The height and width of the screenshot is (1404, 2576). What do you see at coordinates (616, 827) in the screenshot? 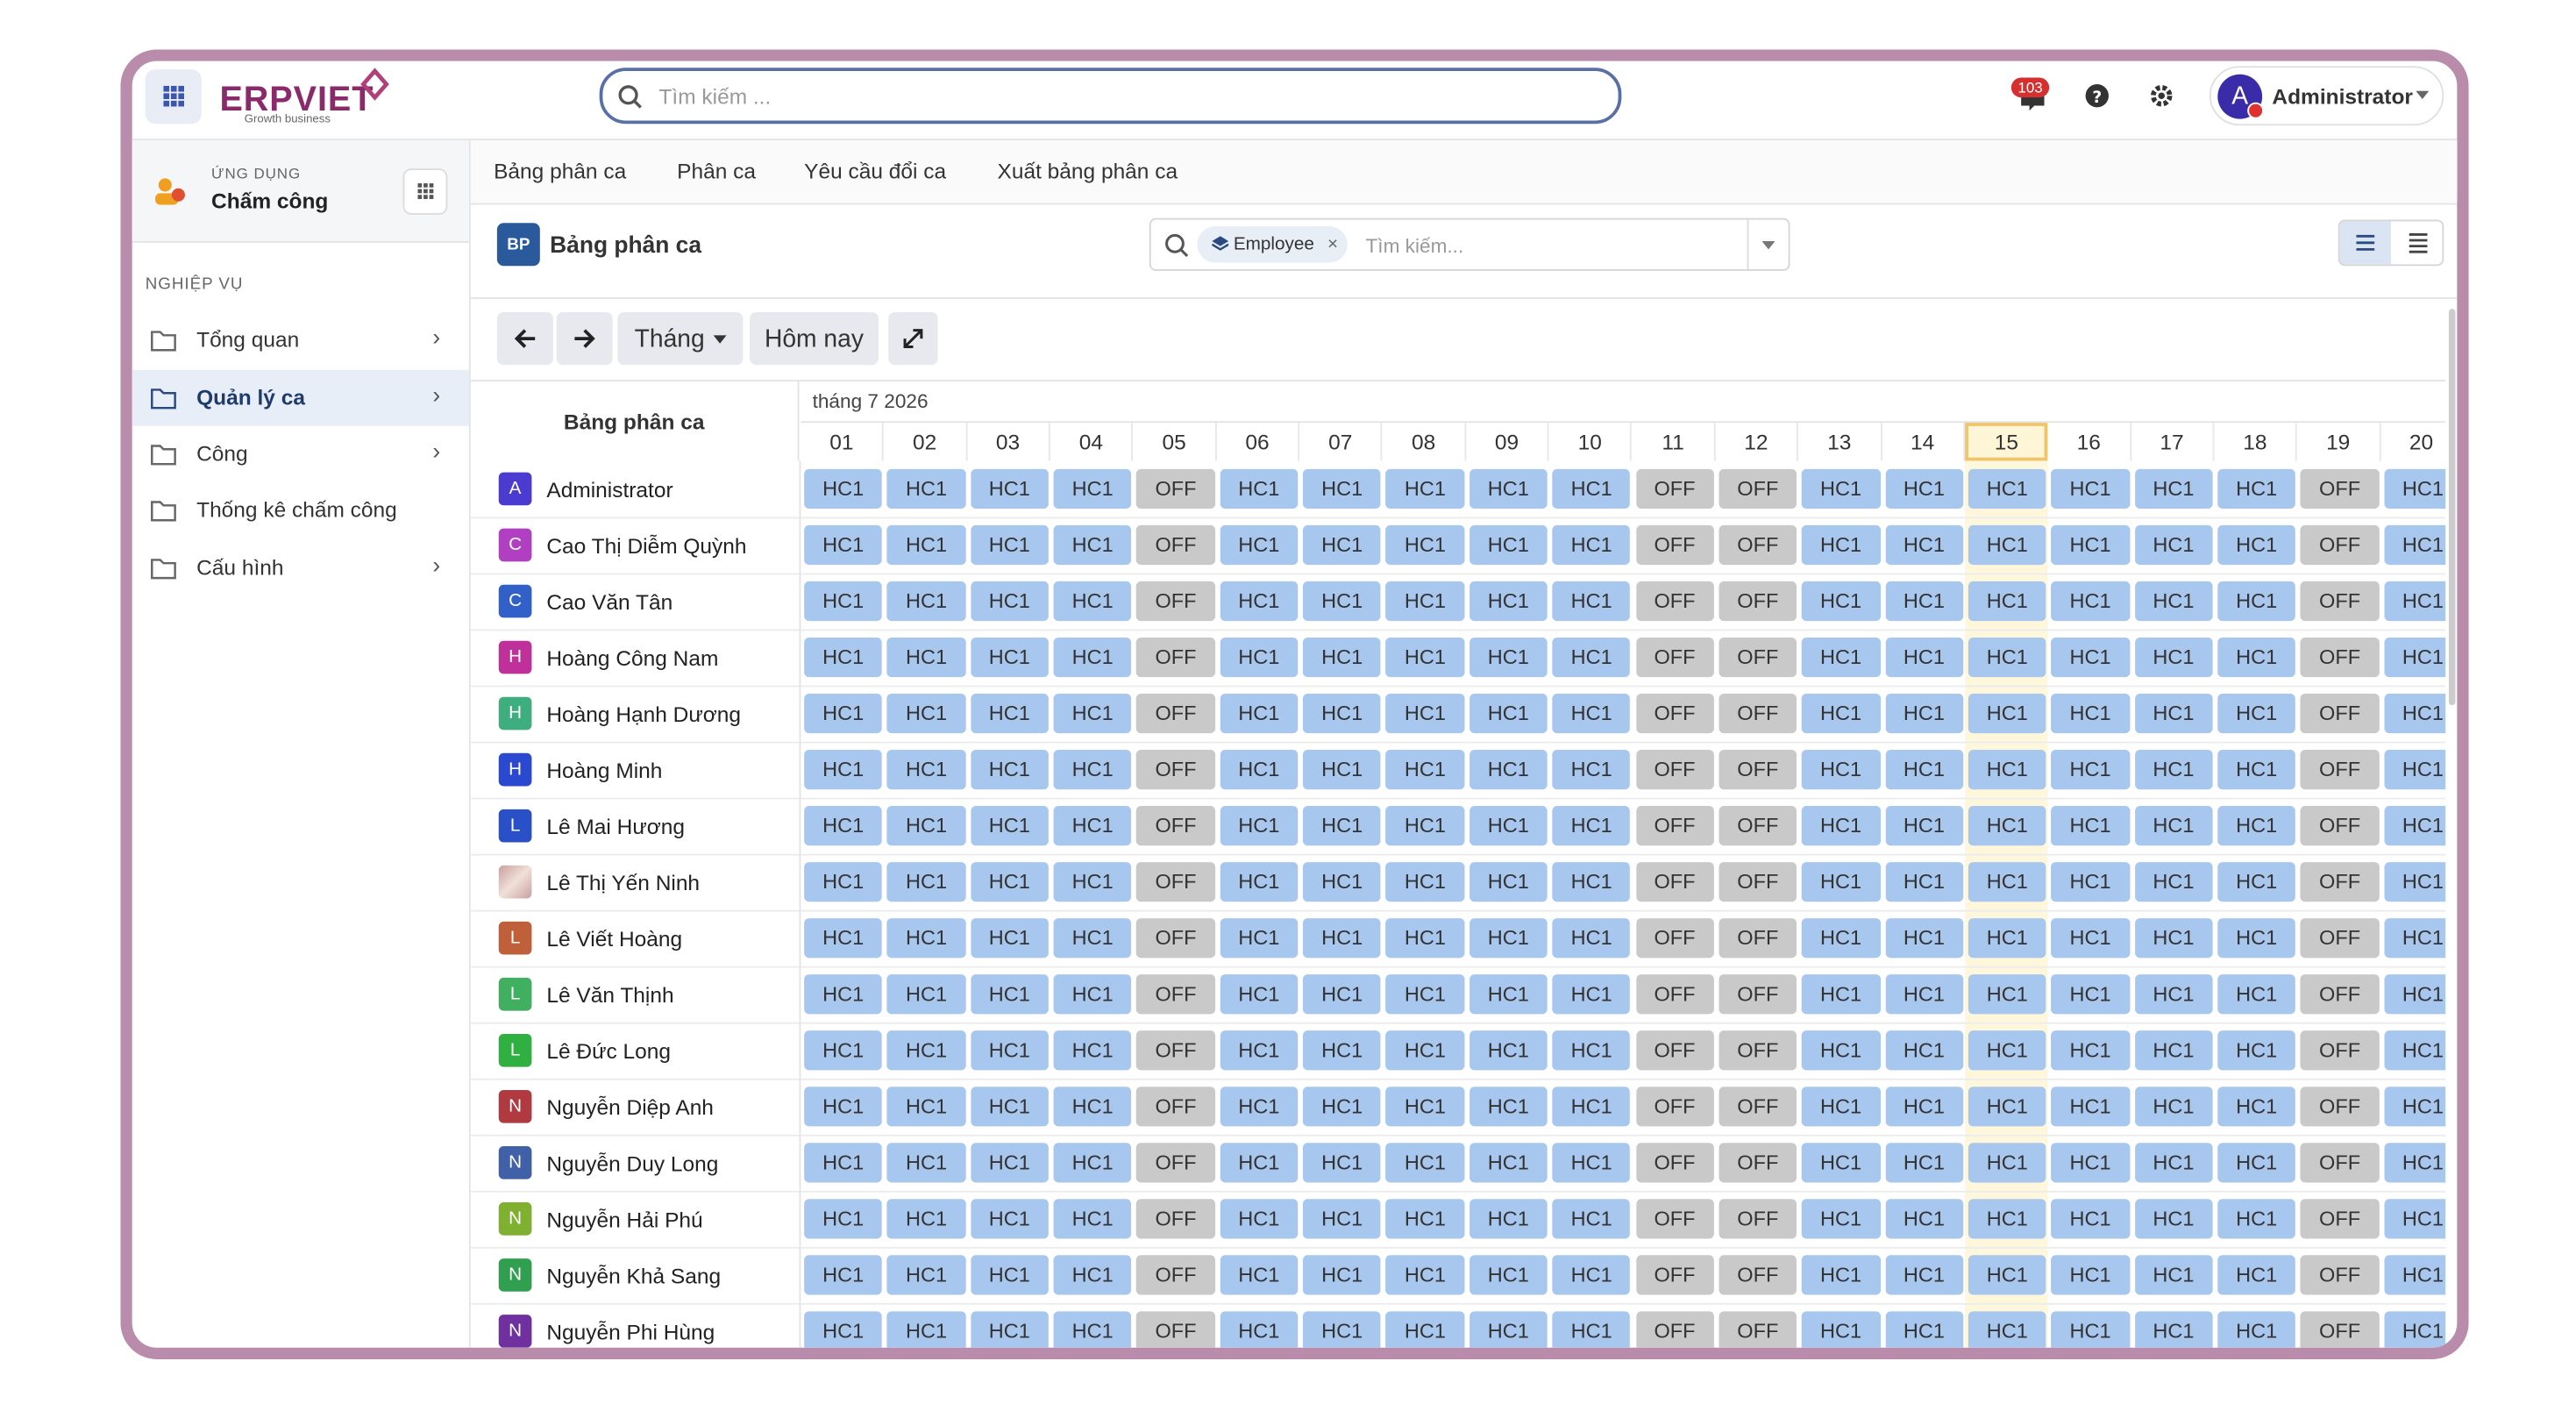
I see `employee-name: Lê Mai Hương` at bounding box center [616, 827].